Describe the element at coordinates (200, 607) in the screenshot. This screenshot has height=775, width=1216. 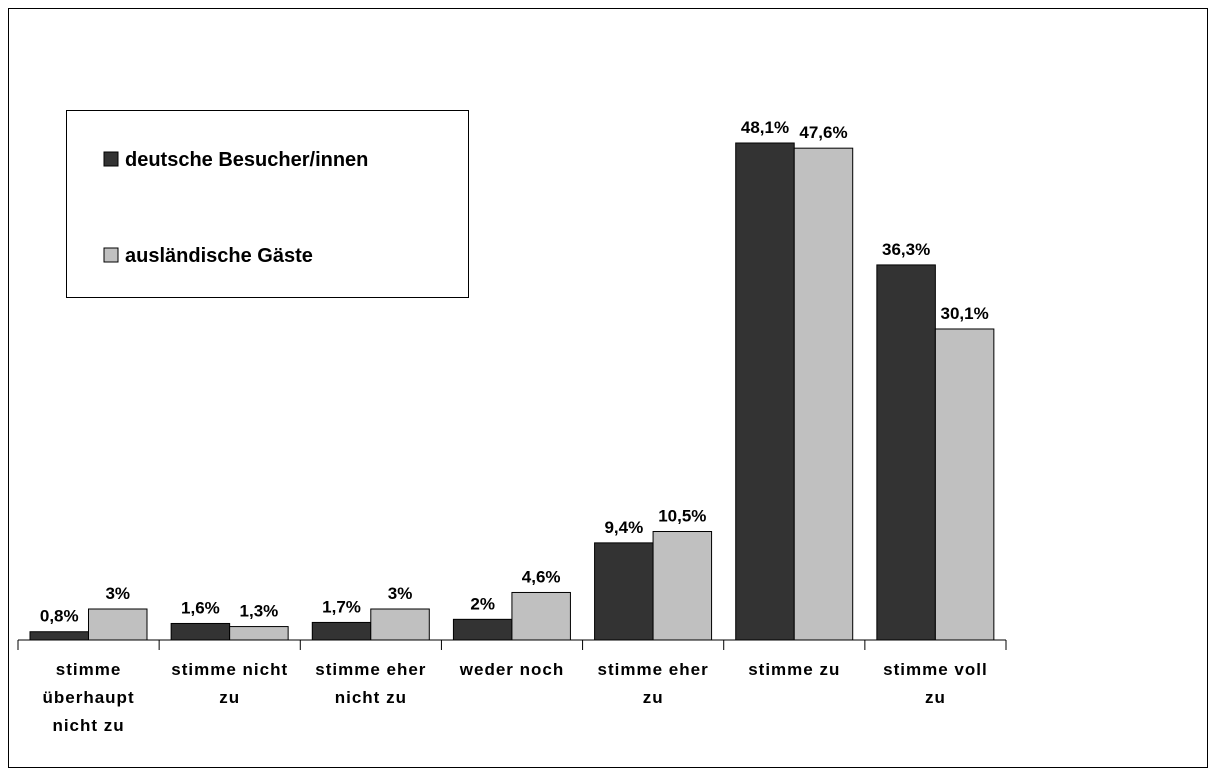
I see `value-label: 1,6%` at that location.